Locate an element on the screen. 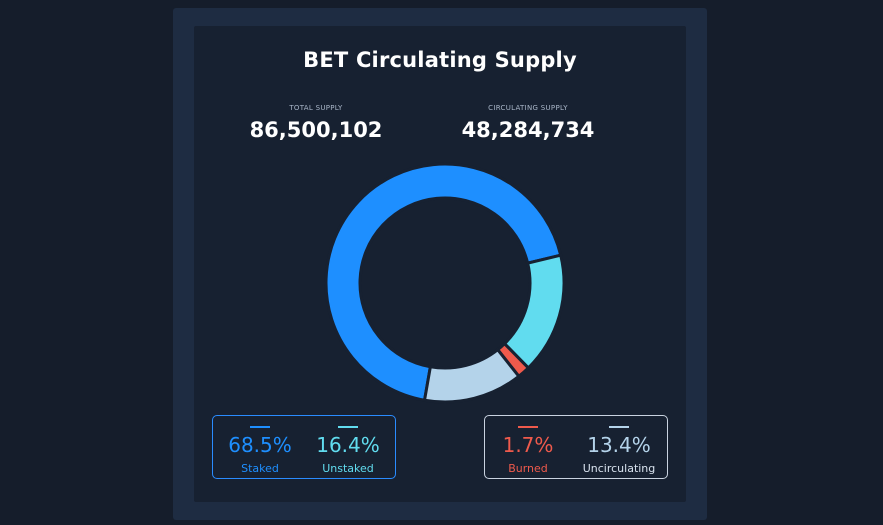 Image resolution: width=883 pixels, height=525 pixels. legend-name-burned: Burned is located at coordinates (528, 468).